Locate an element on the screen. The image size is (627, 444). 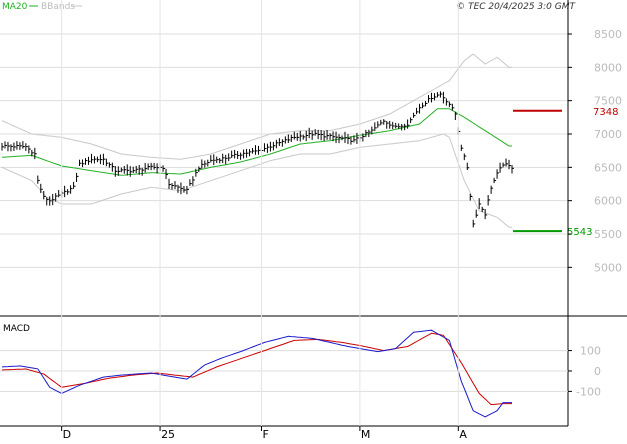
macd-tick-label: 0 is located at coordinates (597, 371).